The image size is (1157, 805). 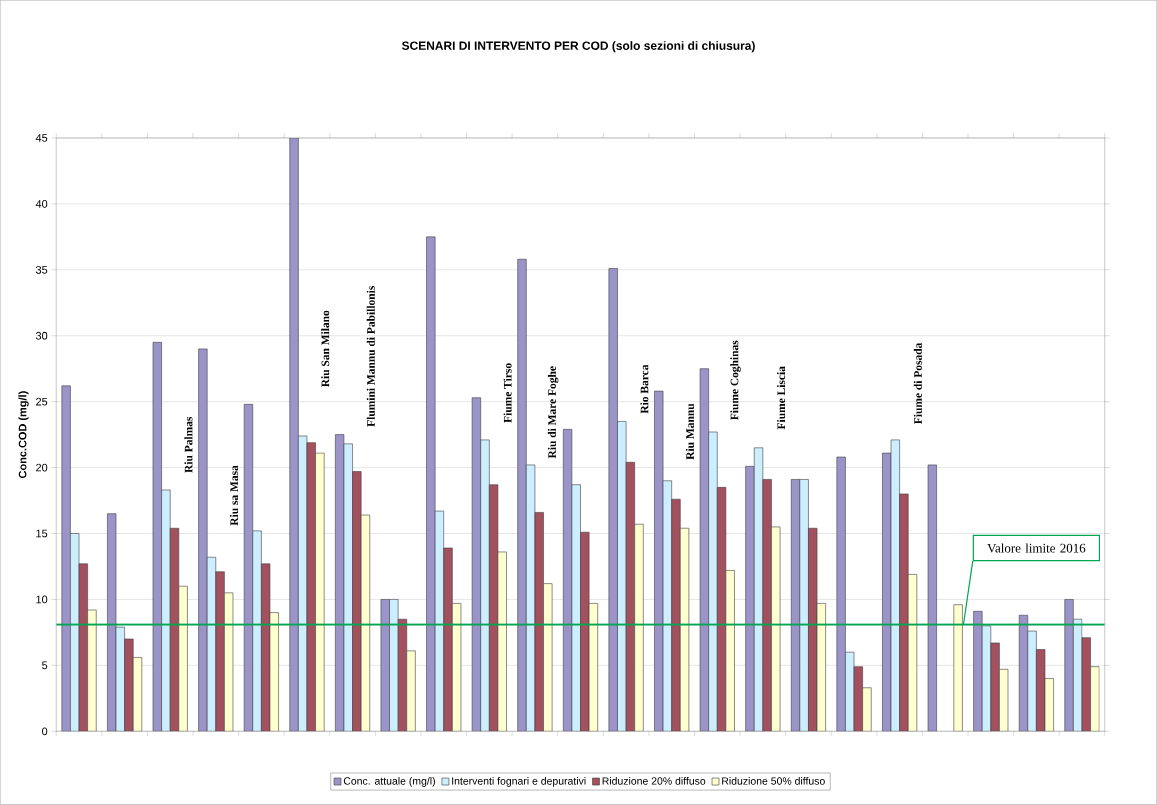 What do you see at coordinates (41, 138) in the screenshot?
I see `y-tick-label: 45` at bounding box center [41, 138].